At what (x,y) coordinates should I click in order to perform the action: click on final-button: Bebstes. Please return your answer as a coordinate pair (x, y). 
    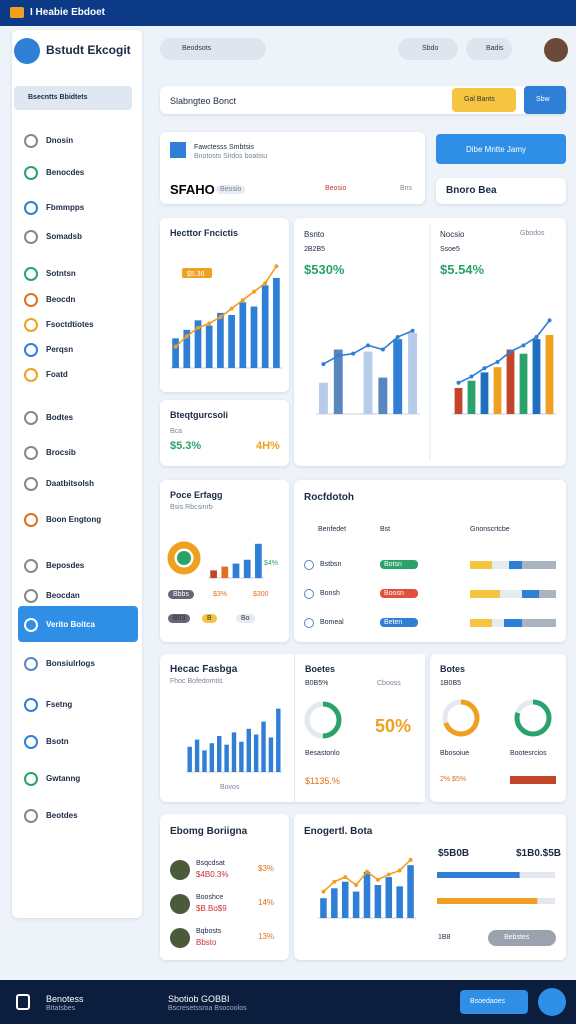
    Looking at the image, I should click on (522, 938).